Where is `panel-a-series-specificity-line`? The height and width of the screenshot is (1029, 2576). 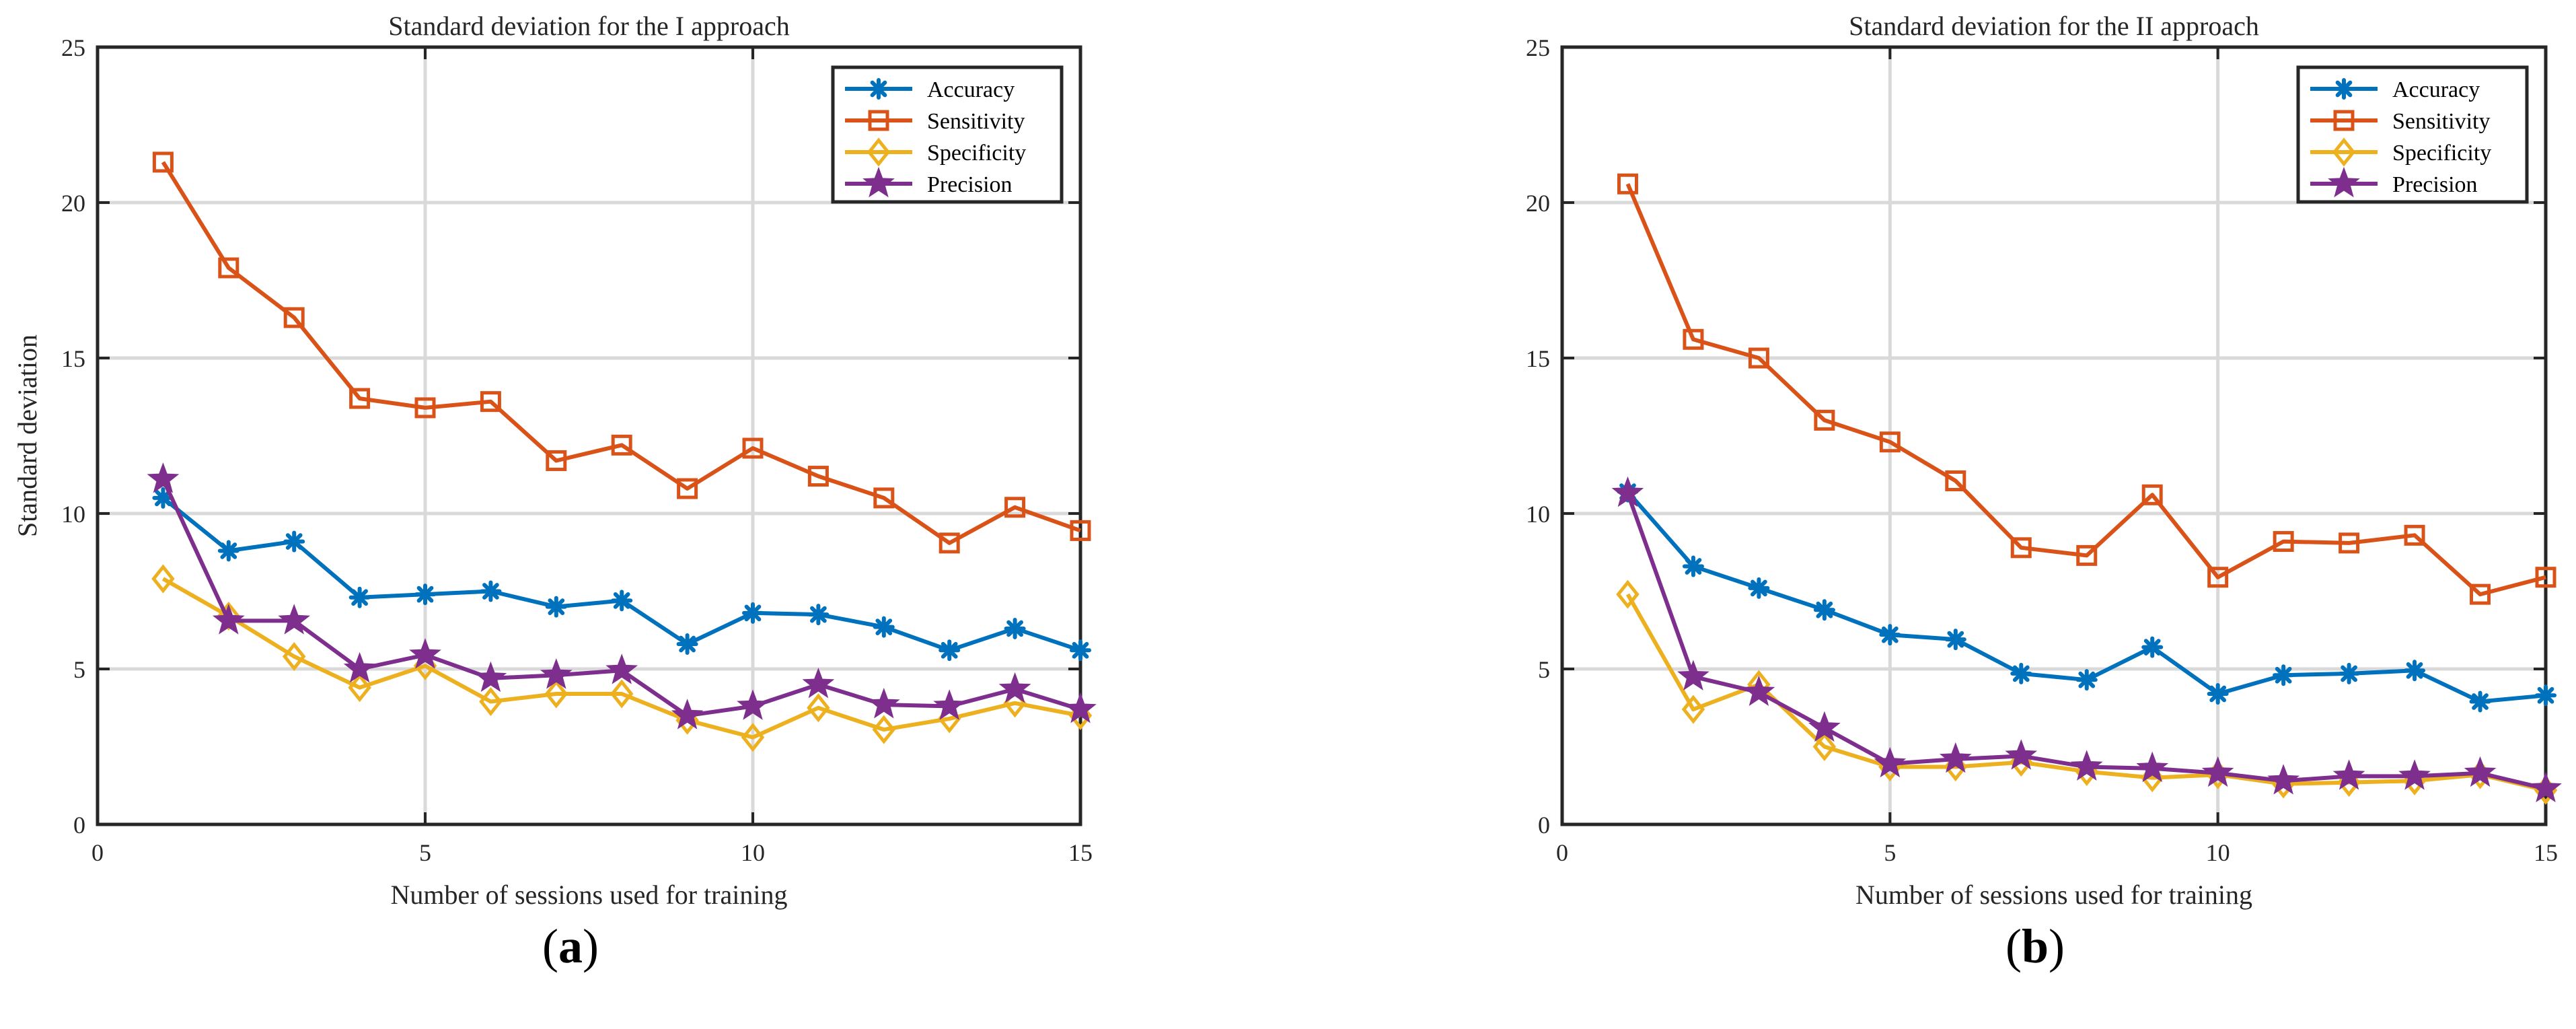 panel-a-series-specificity-line is located at coordinates (621, 658).